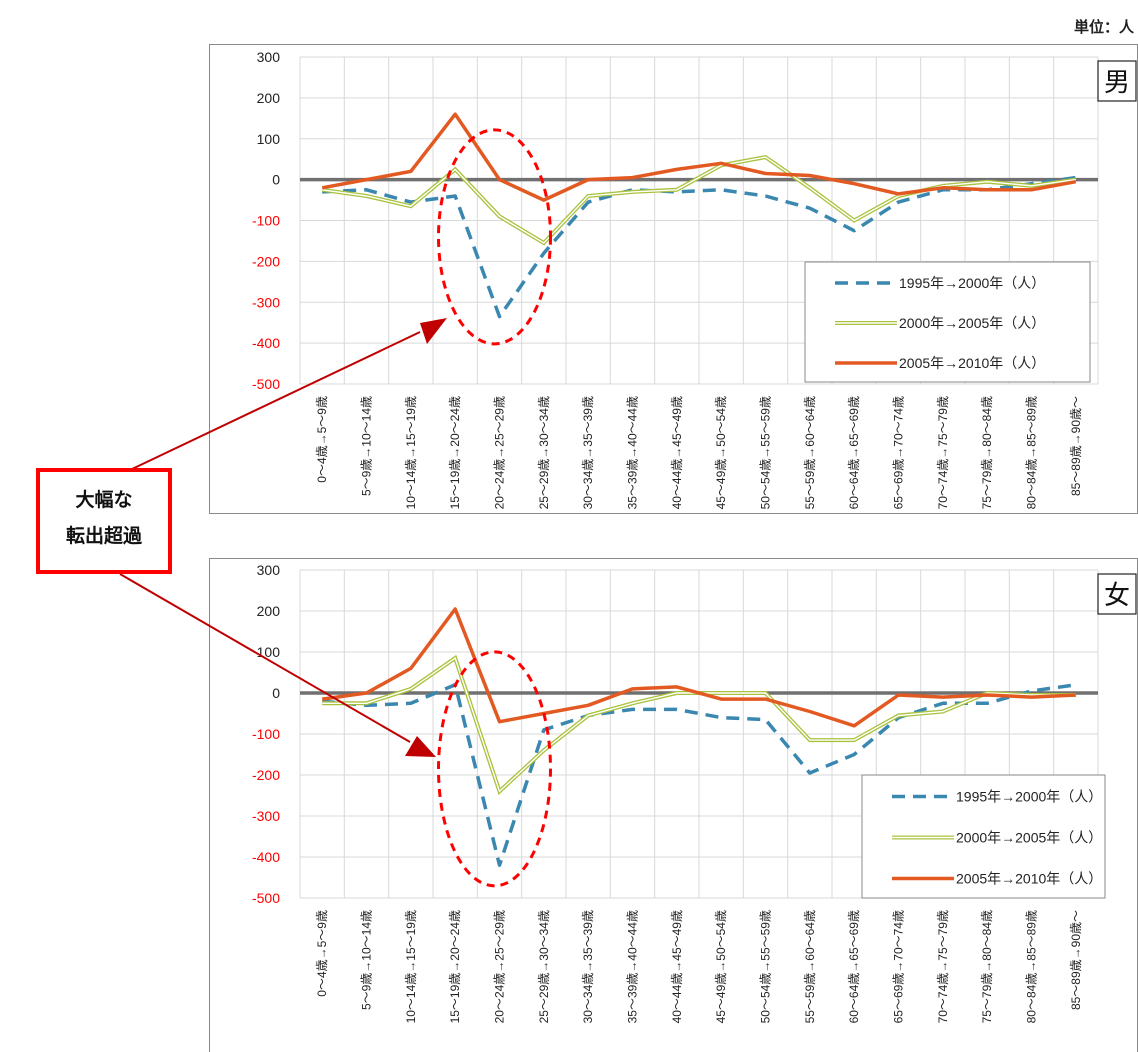  I want to click on callout-text: 転出超過, so click(104, 535).